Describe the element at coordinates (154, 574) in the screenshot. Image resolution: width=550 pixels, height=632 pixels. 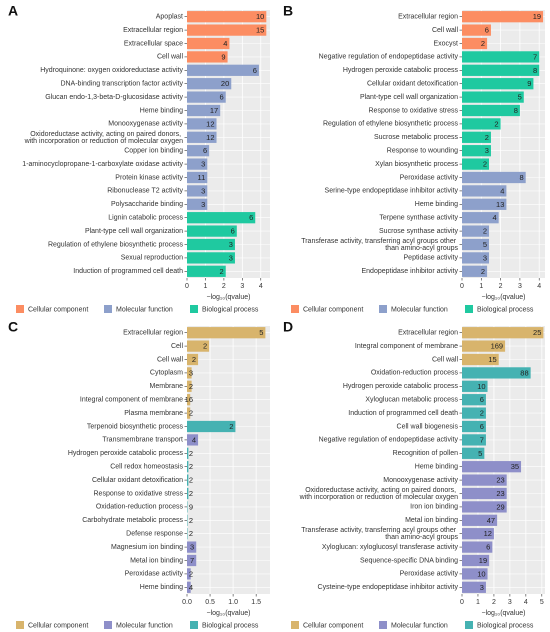
I see `category-label: Peroxidase activity` at that location.